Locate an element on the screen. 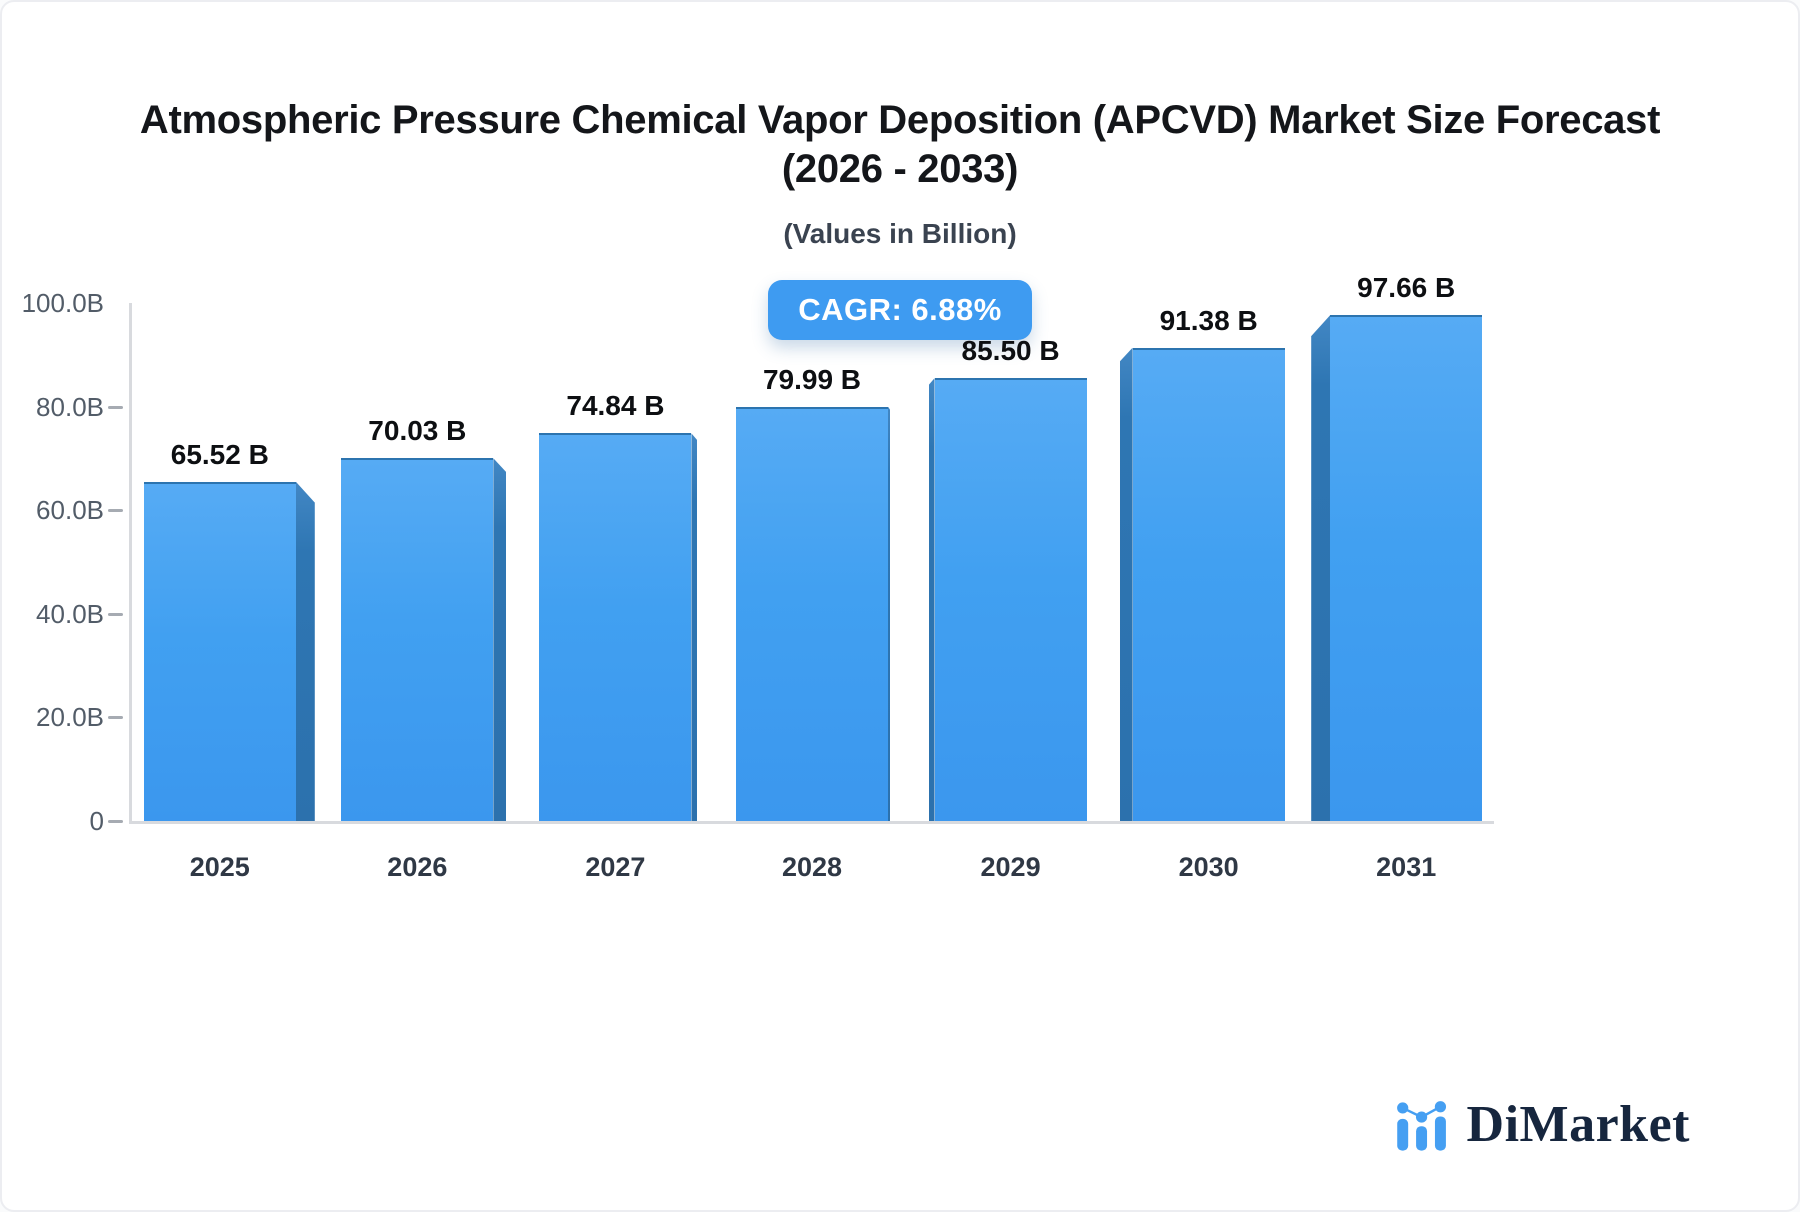 Image resolution: width=1800 pixels, height=1212 pixels. y-axis-tick-label: 60.0B is located at coordinates (70, 510).